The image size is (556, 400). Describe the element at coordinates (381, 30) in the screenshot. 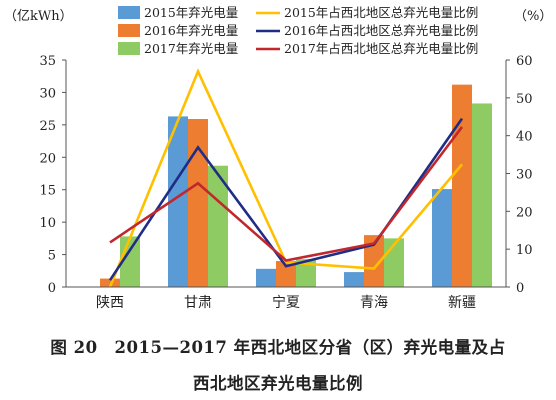

I see `legend-label: 2016年占西北地区总弃光电量比例` at that location.